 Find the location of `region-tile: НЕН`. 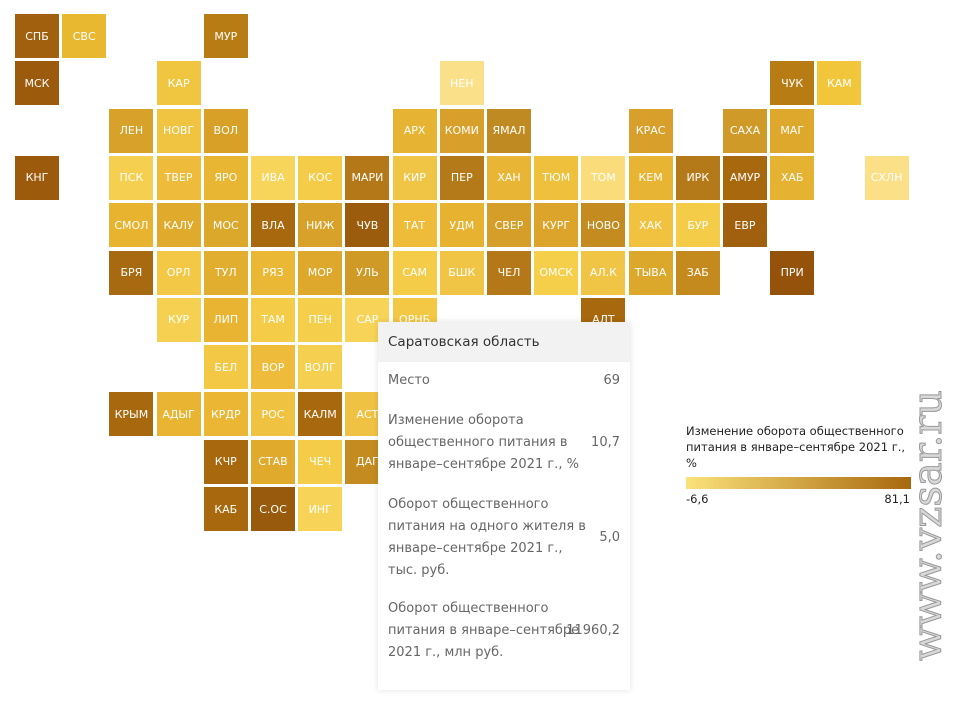

region-tile: НЕН is located at coordinates (461, 83).